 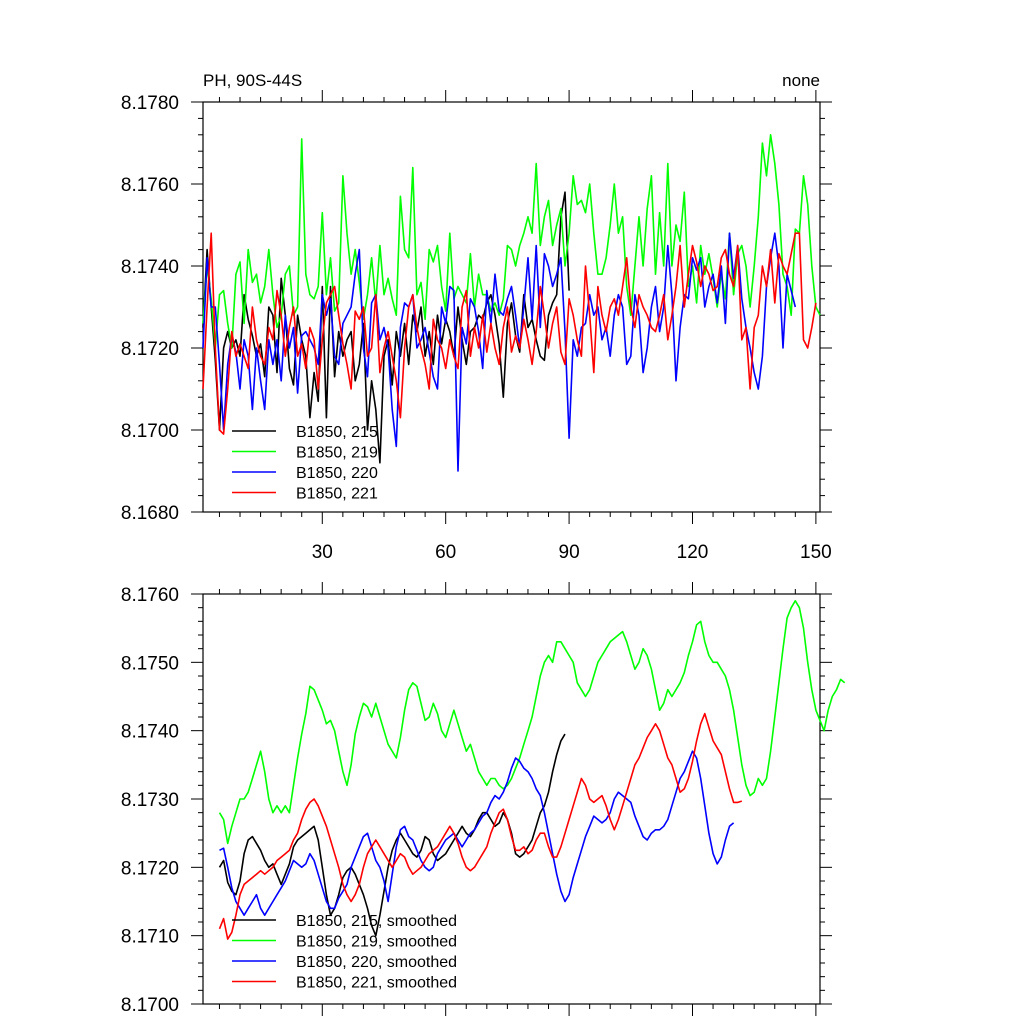 What do you see at coordinates (150, 267) in the screenshot?
I see `top-y-tick-label: 8.1740` at bounding box center [150, 267].